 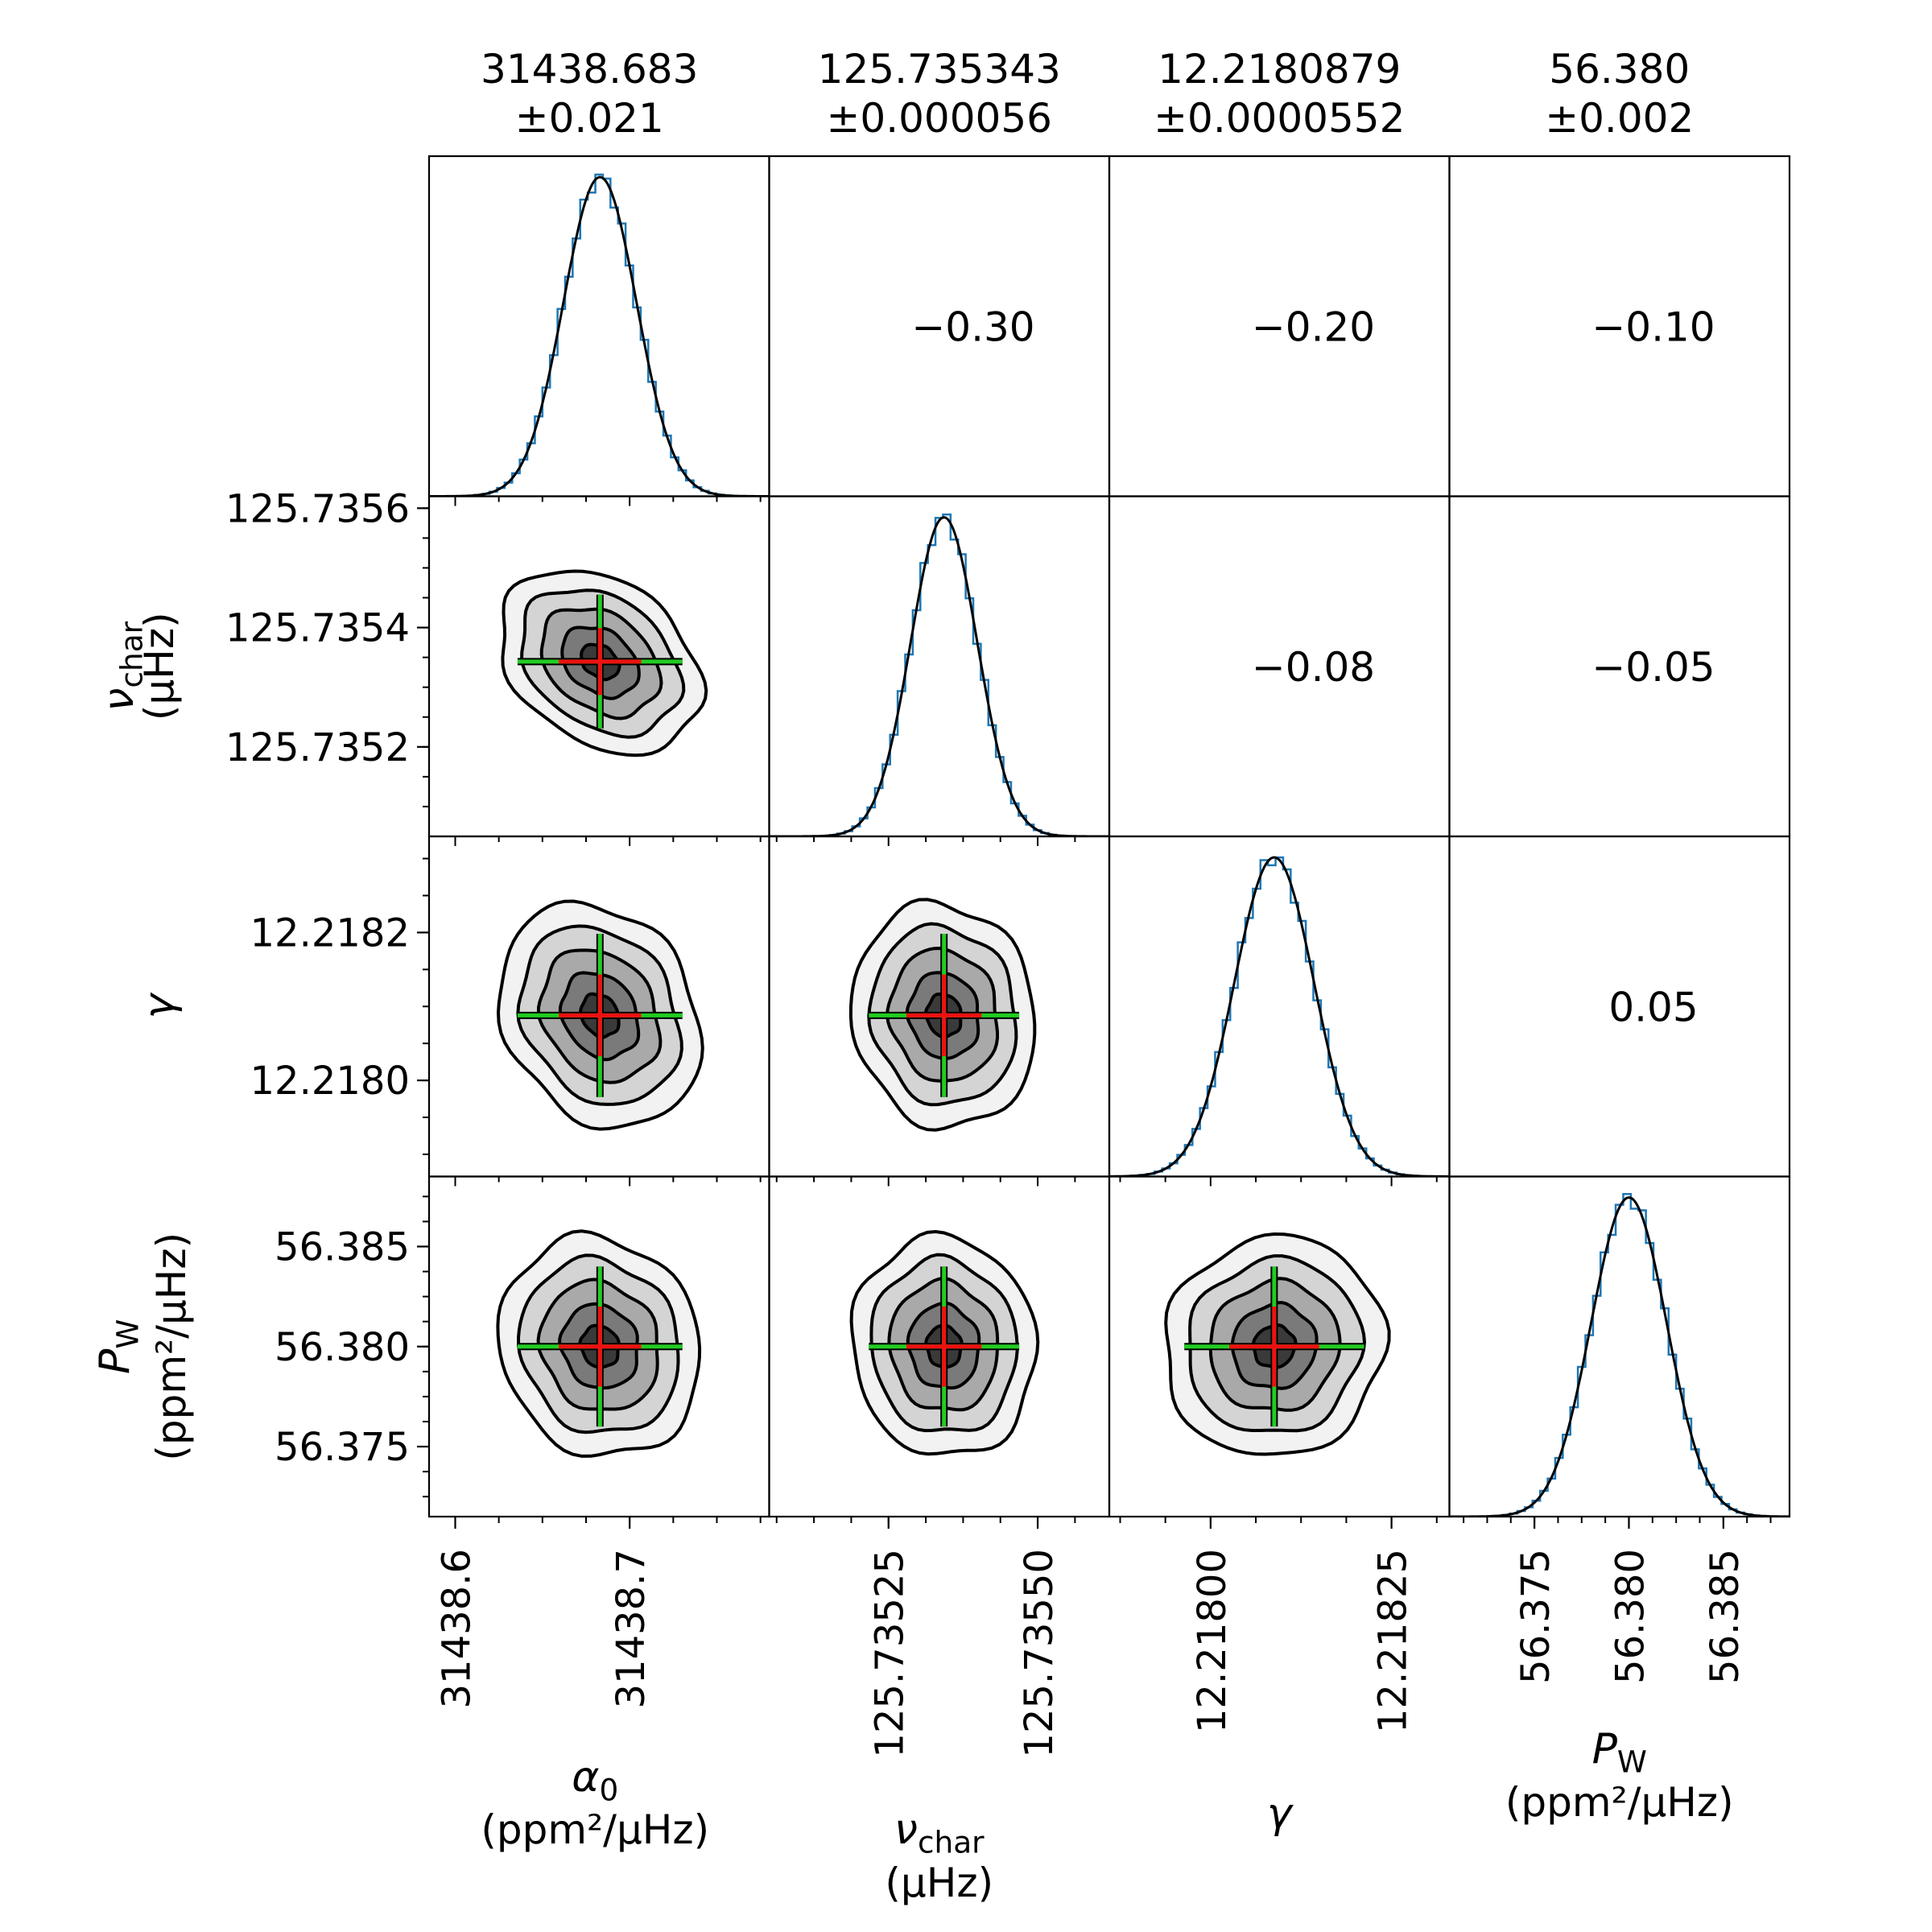 What do you see at coordinates (1277, 1344) in the screenshot?
I see `contour-panel-gamma-P_W` at bounding box center [1277, 1344].